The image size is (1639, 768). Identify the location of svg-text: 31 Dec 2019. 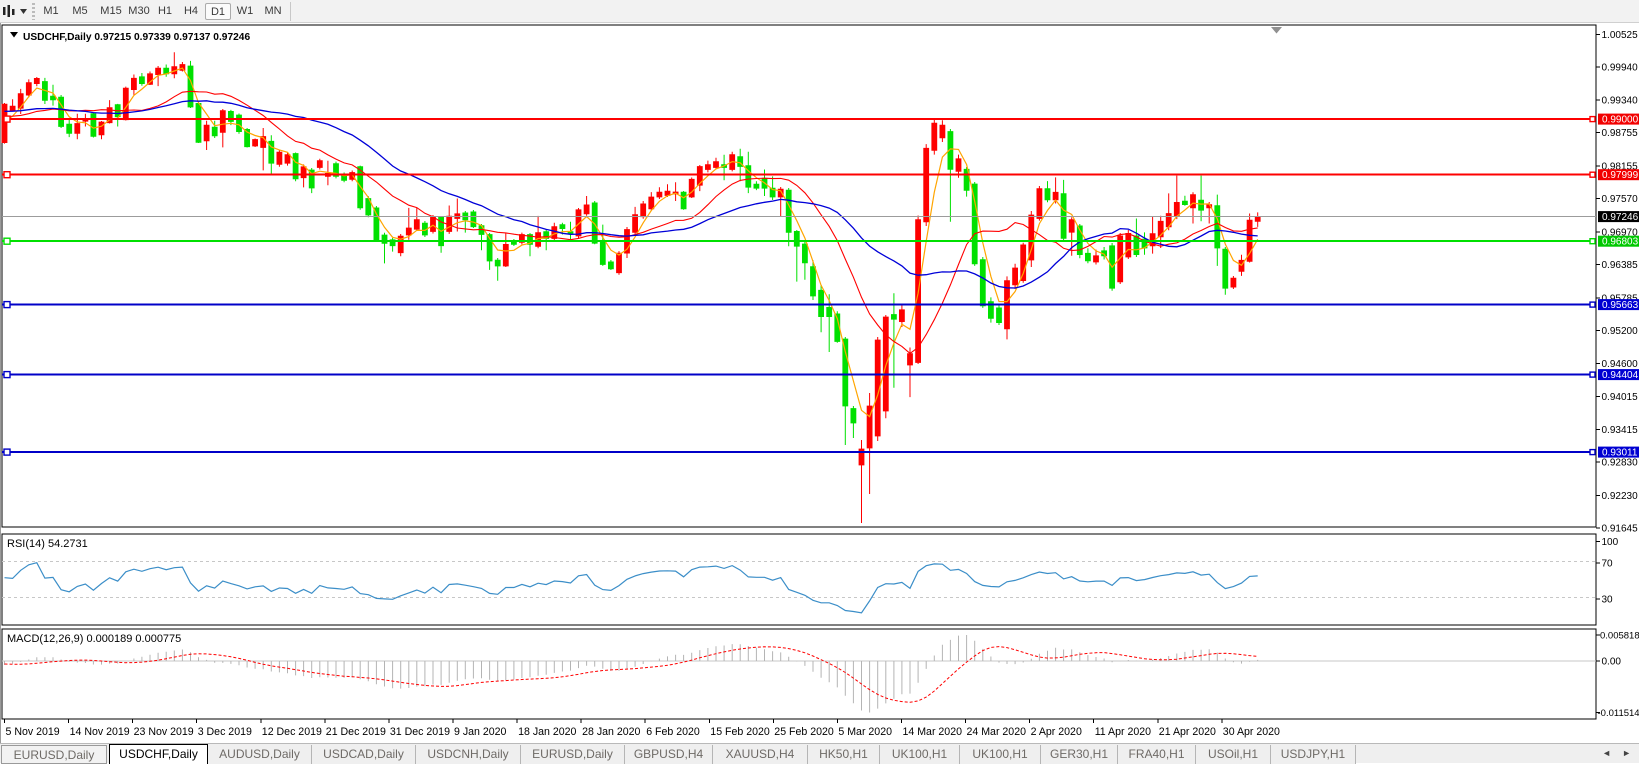
(420, 732).